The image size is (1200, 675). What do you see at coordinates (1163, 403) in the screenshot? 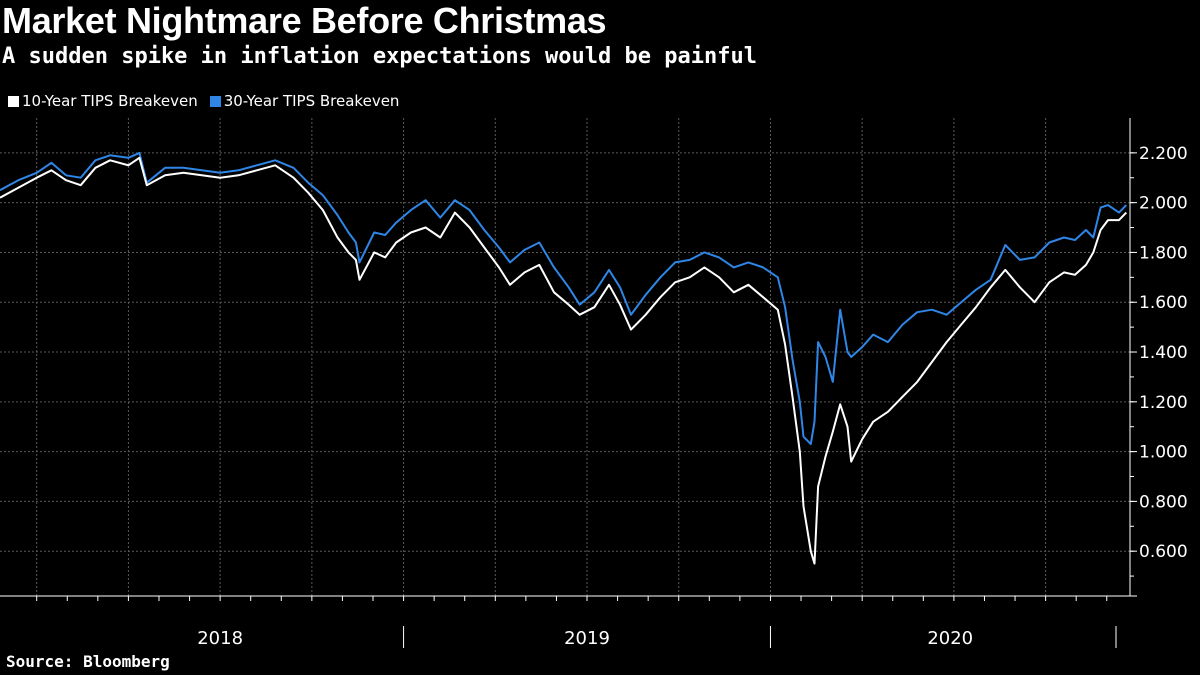
I see `y-tick-label: 1.200` at bounding box center [1163, 403].